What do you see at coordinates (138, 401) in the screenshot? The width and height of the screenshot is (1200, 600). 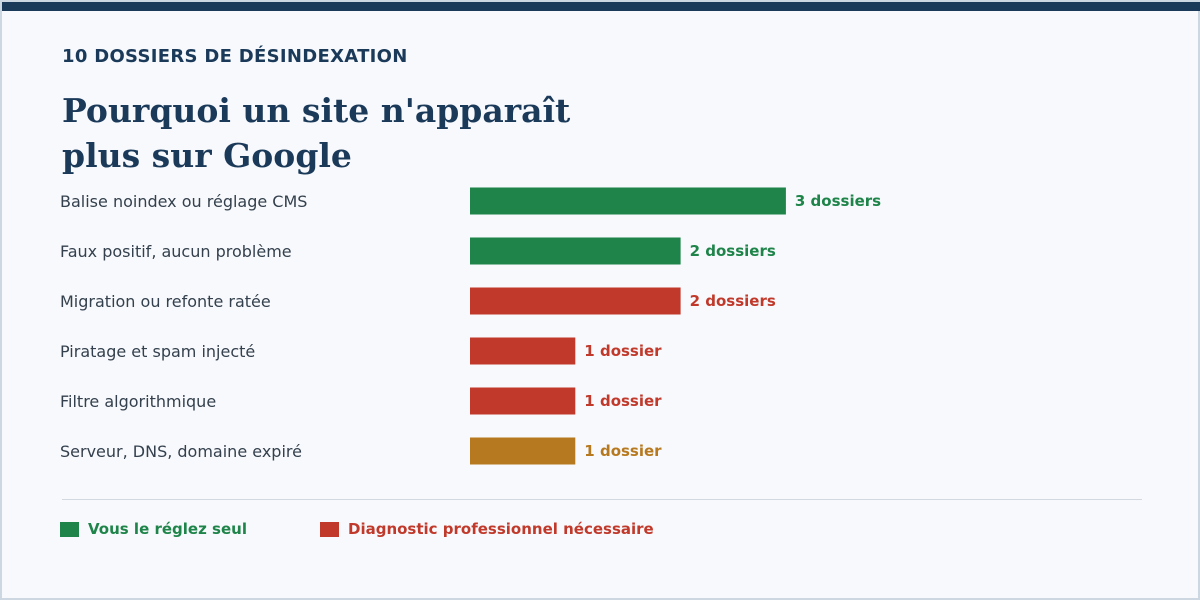 I see `category-label: Filtre algorithmique` at bounding box center [138, 401].